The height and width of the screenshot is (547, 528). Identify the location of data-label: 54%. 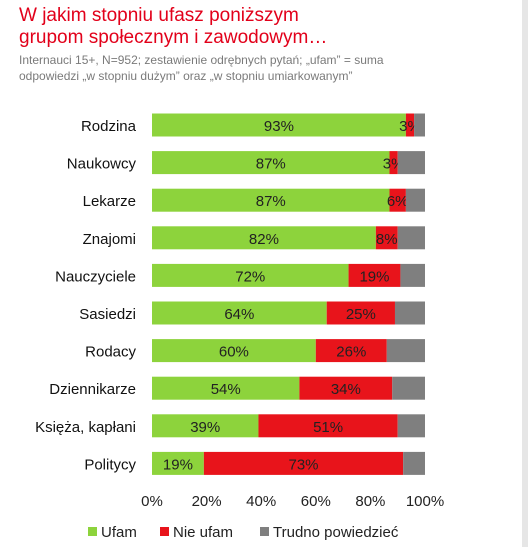
(226, 389).